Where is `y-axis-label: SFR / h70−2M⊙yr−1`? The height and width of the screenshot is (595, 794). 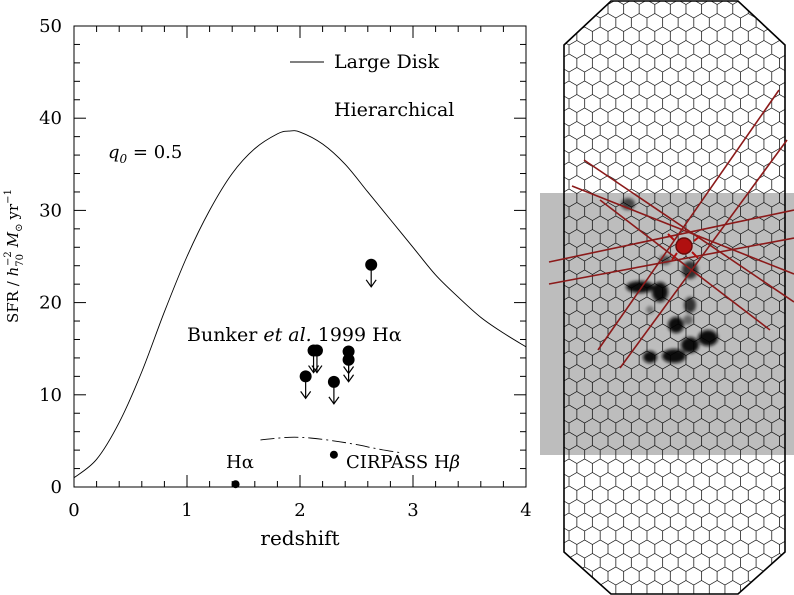 y-axis-label: SFR / h70−2M⊙yr−1 is located at coordinates (14, 256).